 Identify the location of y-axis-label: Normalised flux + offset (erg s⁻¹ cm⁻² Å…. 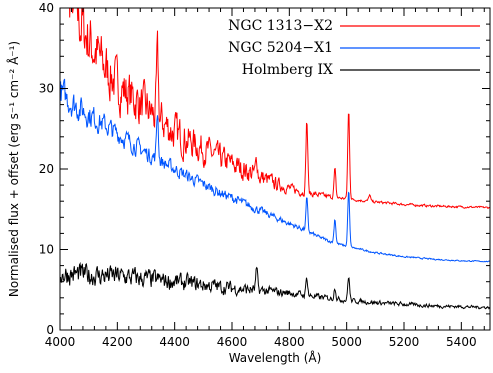
(13, 169).